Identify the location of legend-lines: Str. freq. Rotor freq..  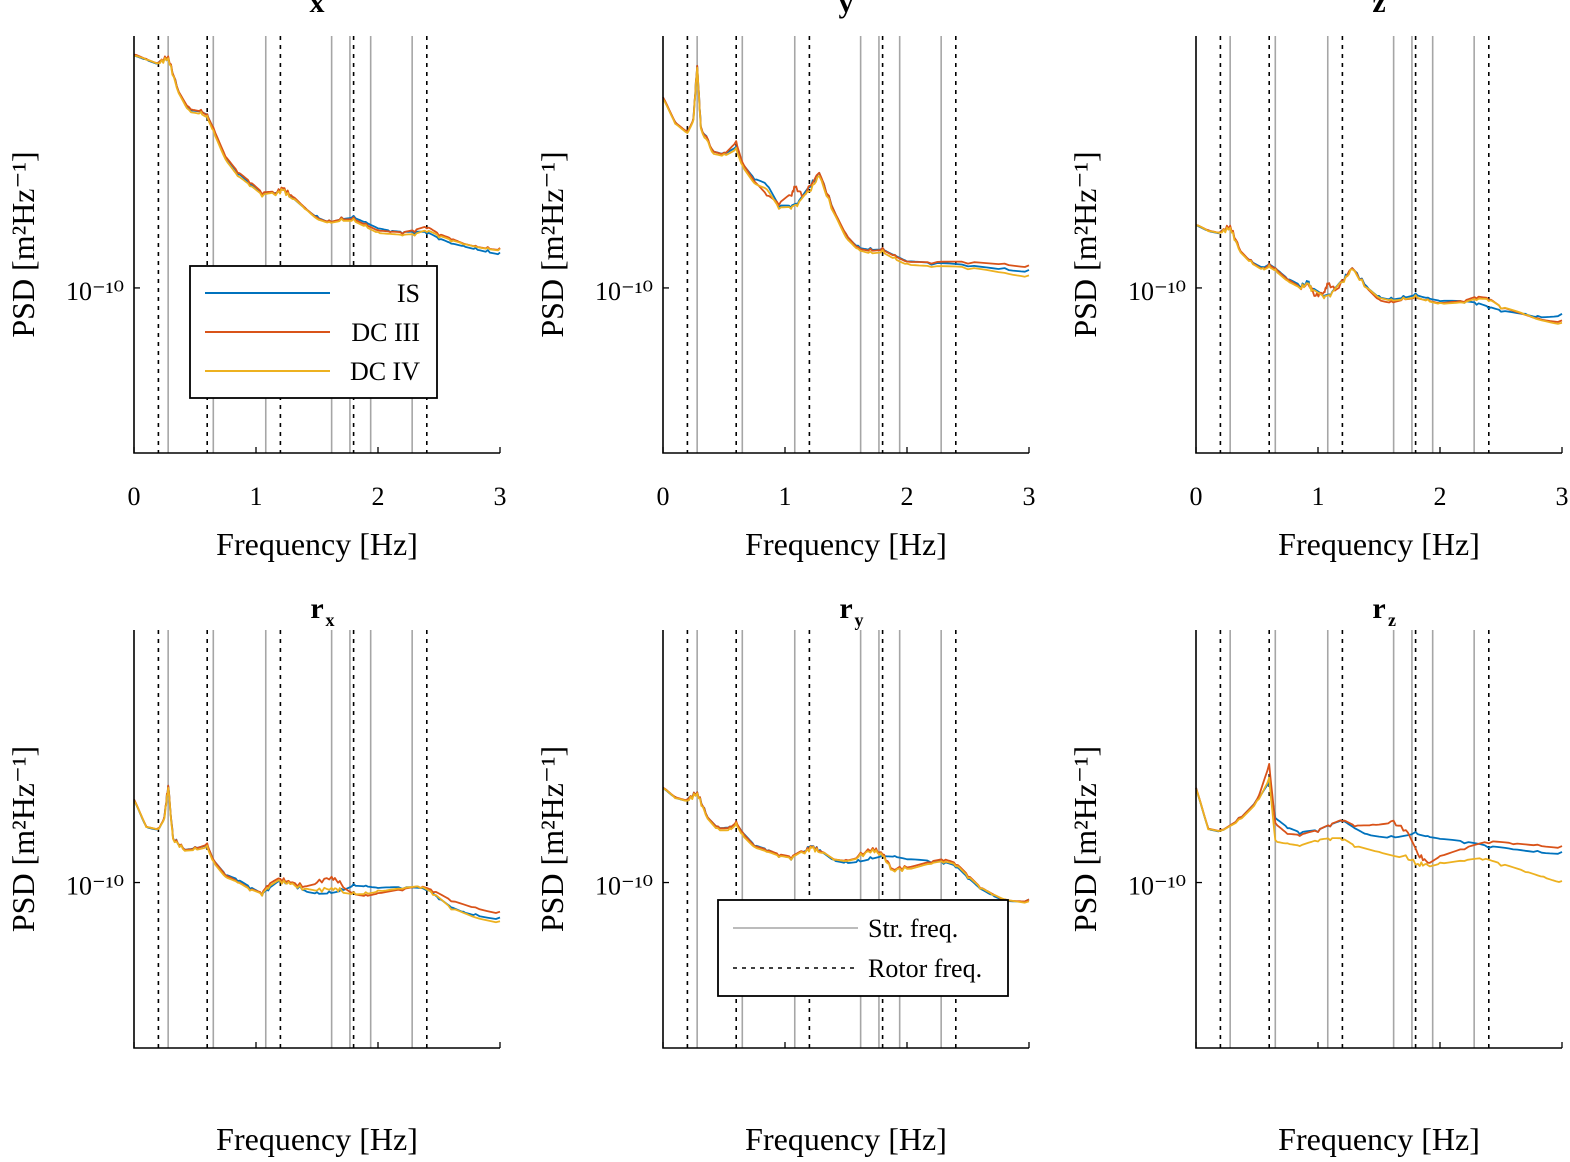
(863, 948).